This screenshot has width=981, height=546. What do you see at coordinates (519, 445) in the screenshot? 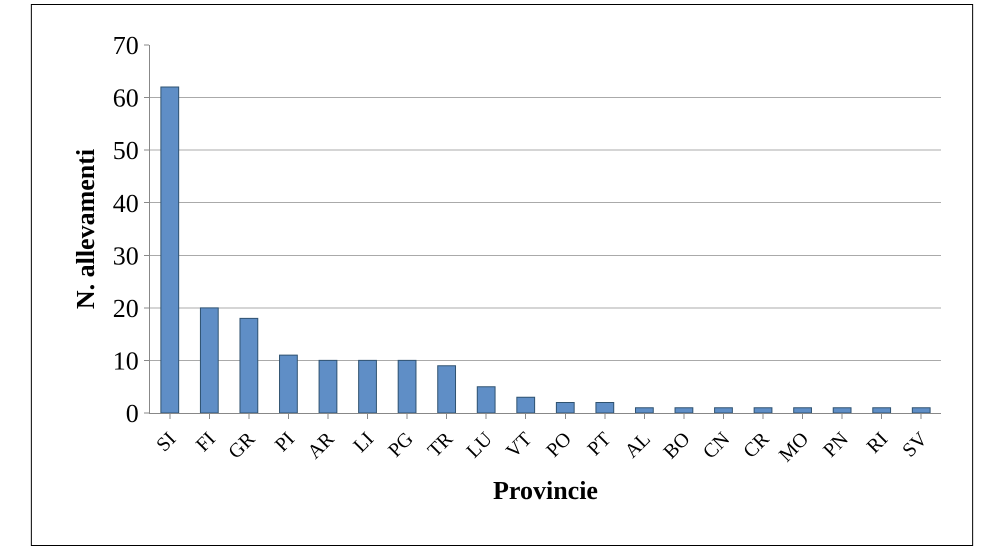
I see `x-tick-label: VT` at bounding box center [519, 445].